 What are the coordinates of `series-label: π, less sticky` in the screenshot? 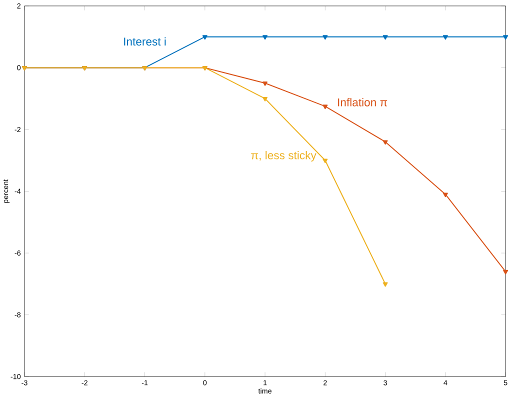 It's located at (283, 156).